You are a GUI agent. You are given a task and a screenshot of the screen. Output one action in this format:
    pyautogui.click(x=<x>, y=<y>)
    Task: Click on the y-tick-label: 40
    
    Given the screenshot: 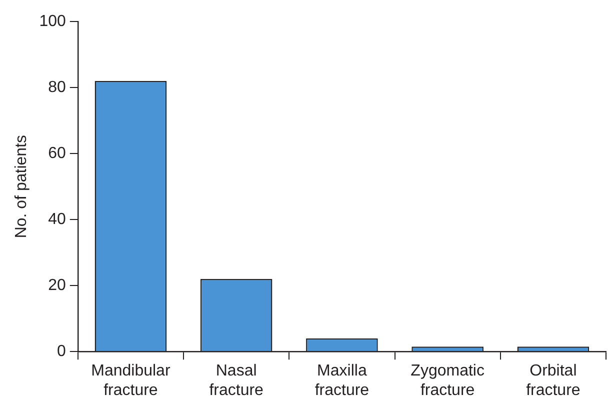 What is the action you would take?
    pyautogui.click(x=57, y=219)
    